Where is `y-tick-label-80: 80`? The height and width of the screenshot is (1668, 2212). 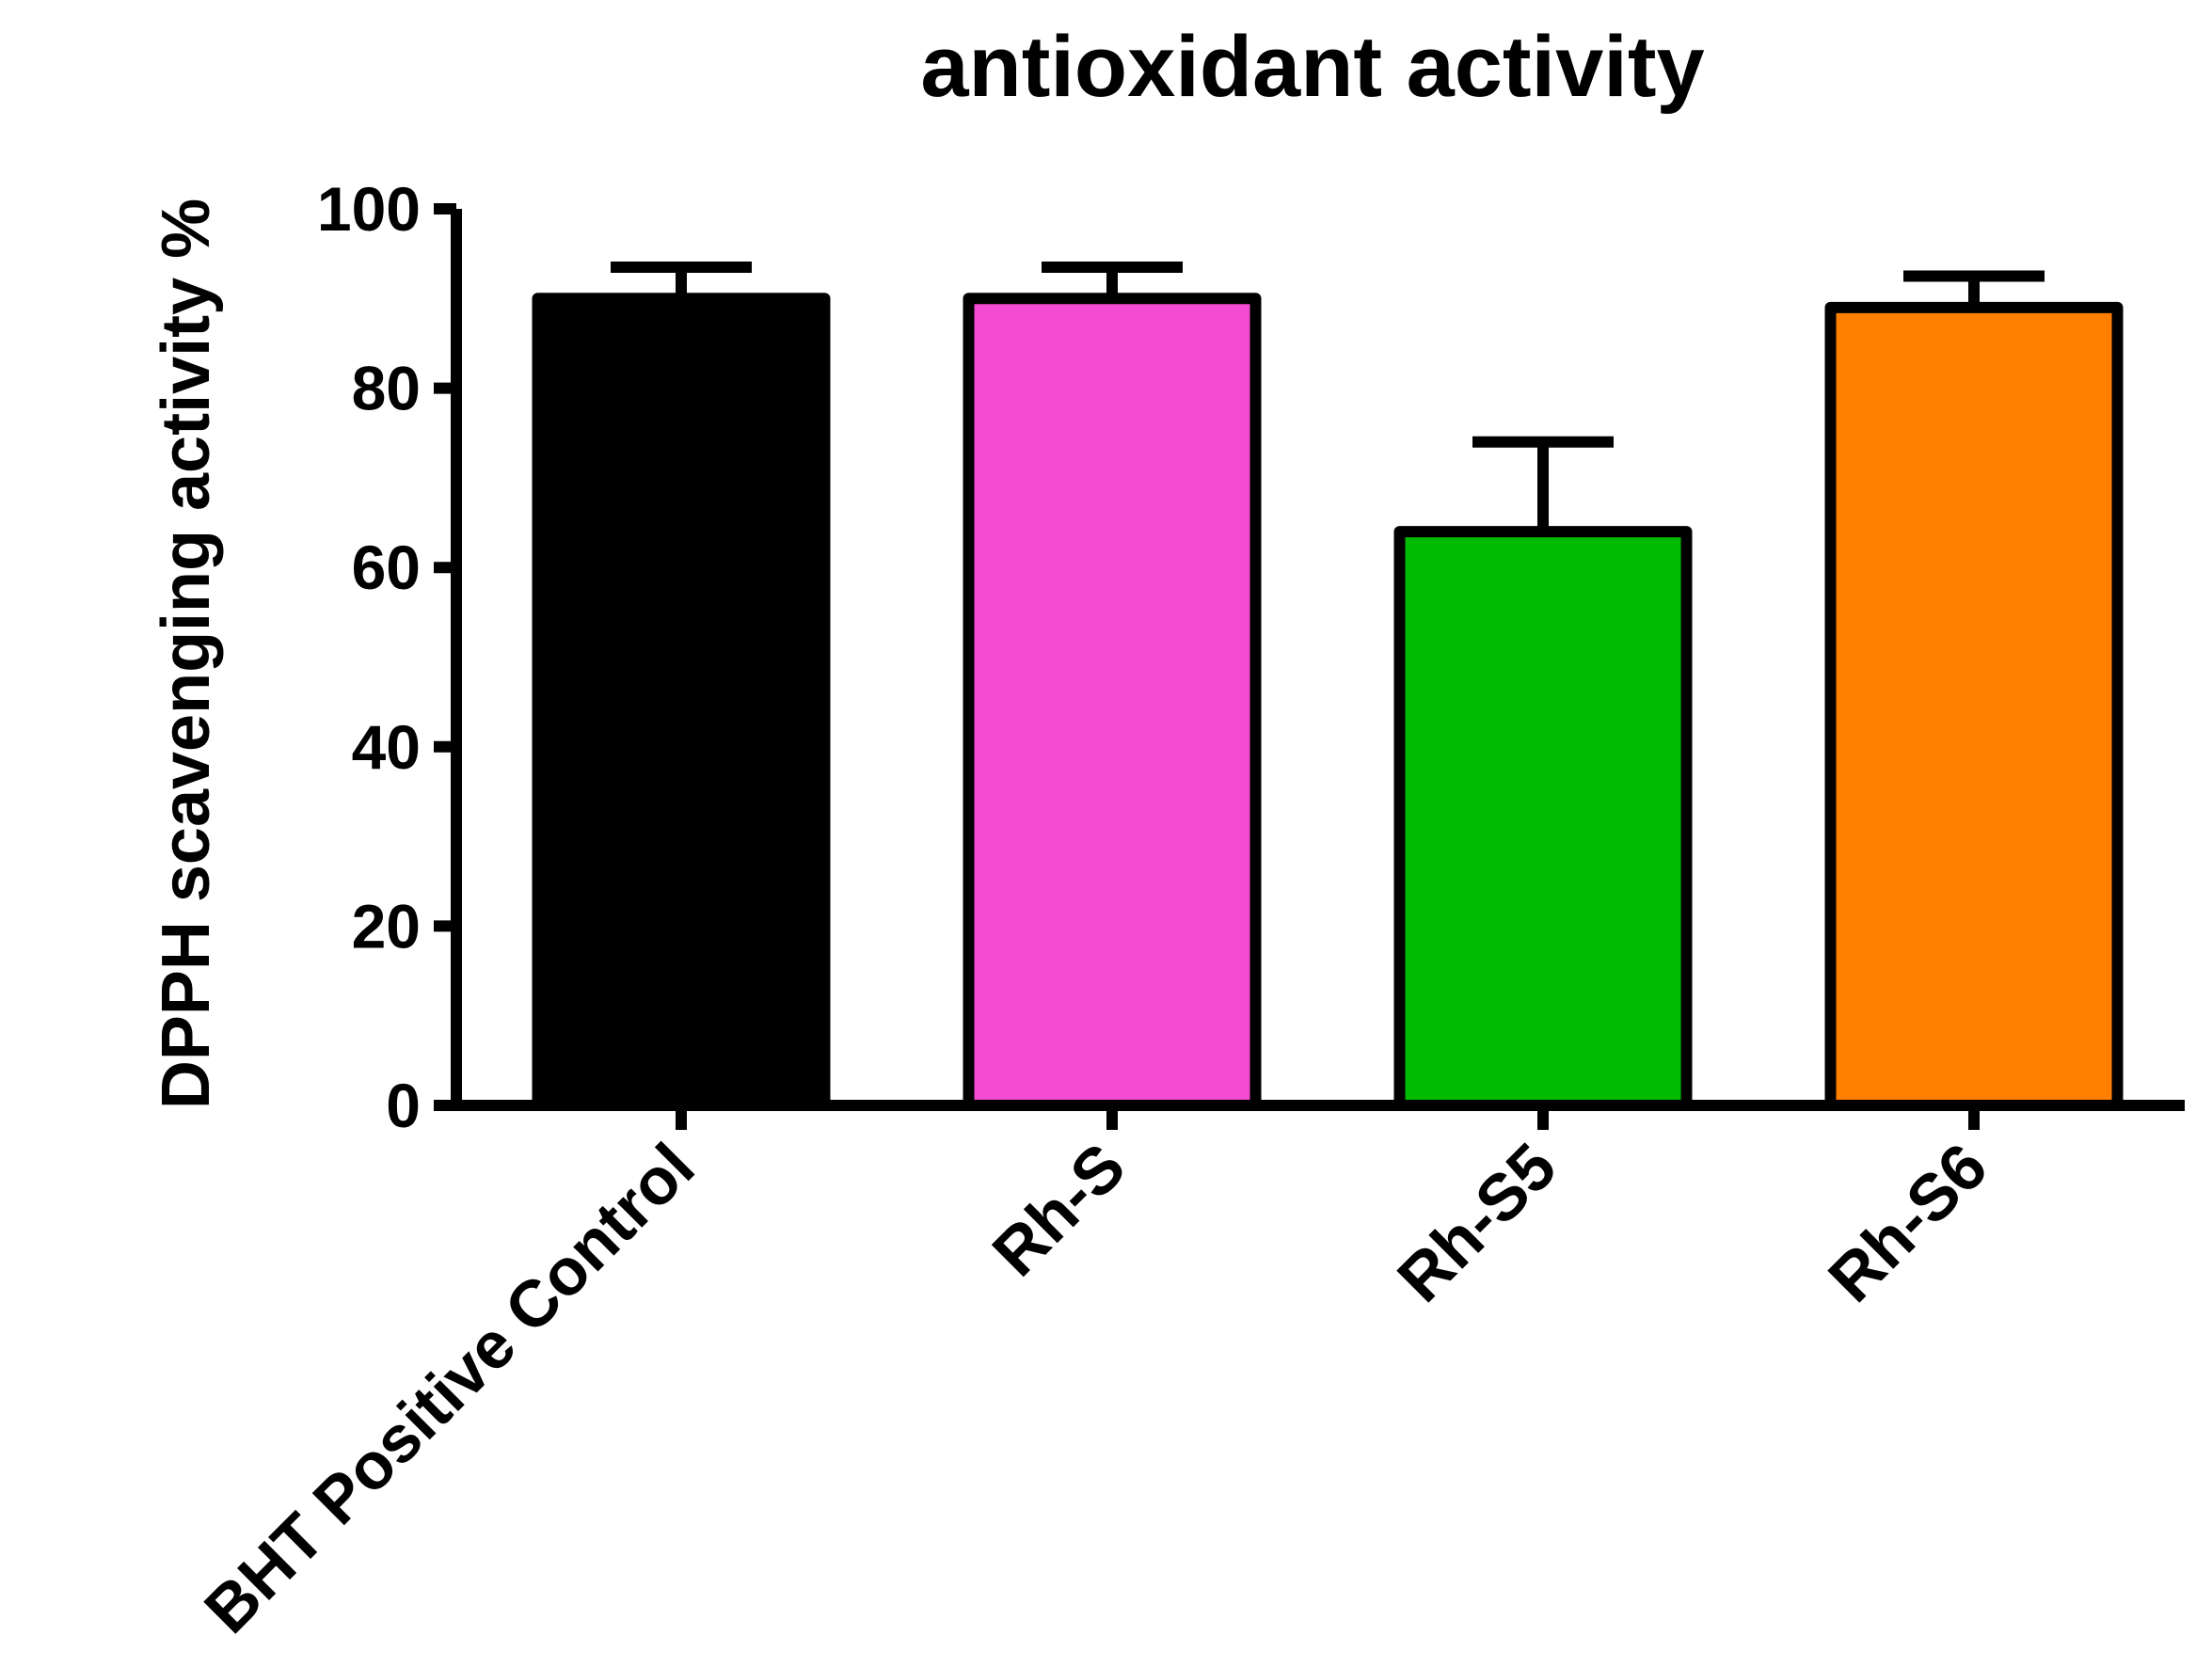
y-tick-label-80: 80 is located at coordinates (387, 388).